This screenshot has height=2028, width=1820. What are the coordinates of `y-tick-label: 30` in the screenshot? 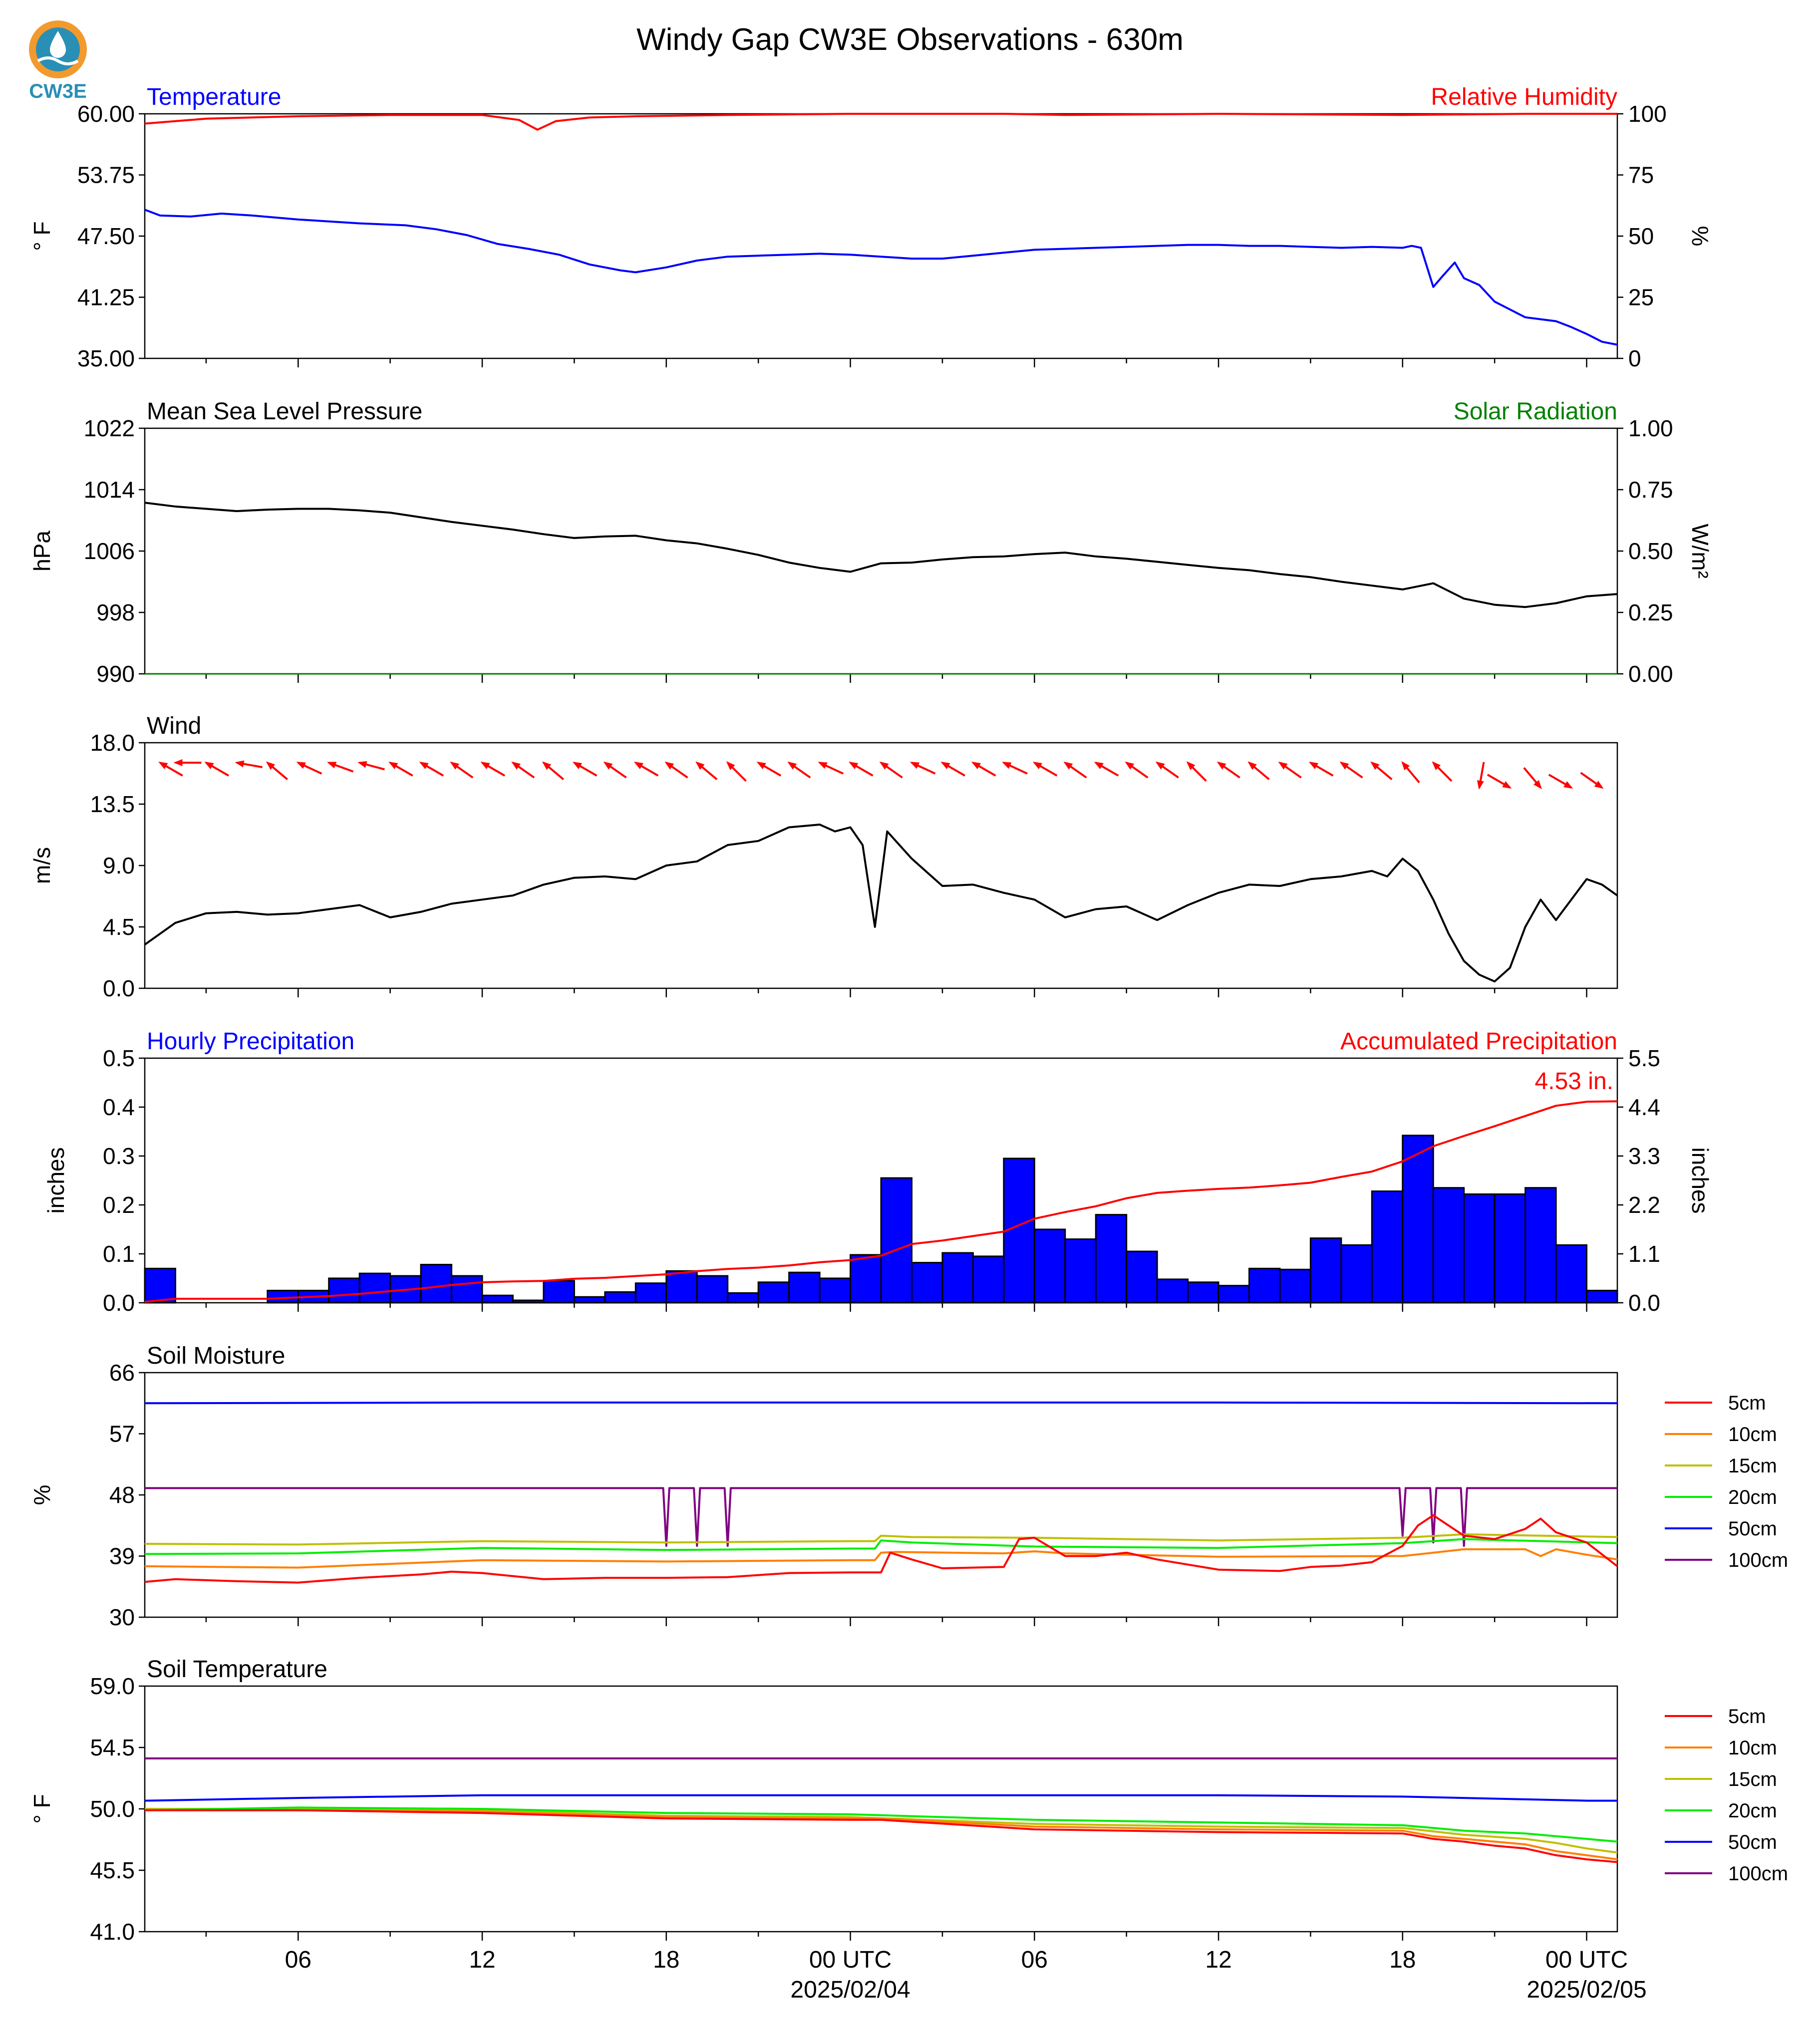 It's located at (122, 1617).